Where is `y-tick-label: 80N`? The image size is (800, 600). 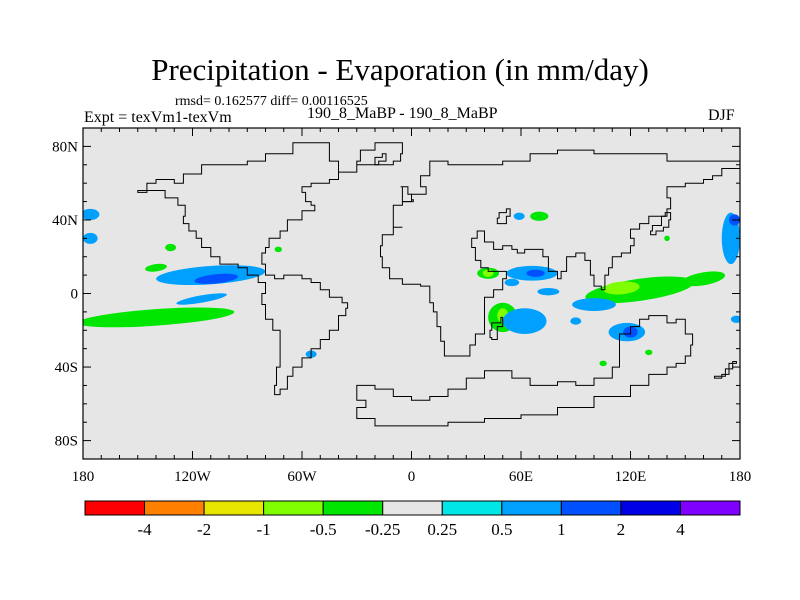 y-tick-label: 80N is located at coordinates (65, 147).